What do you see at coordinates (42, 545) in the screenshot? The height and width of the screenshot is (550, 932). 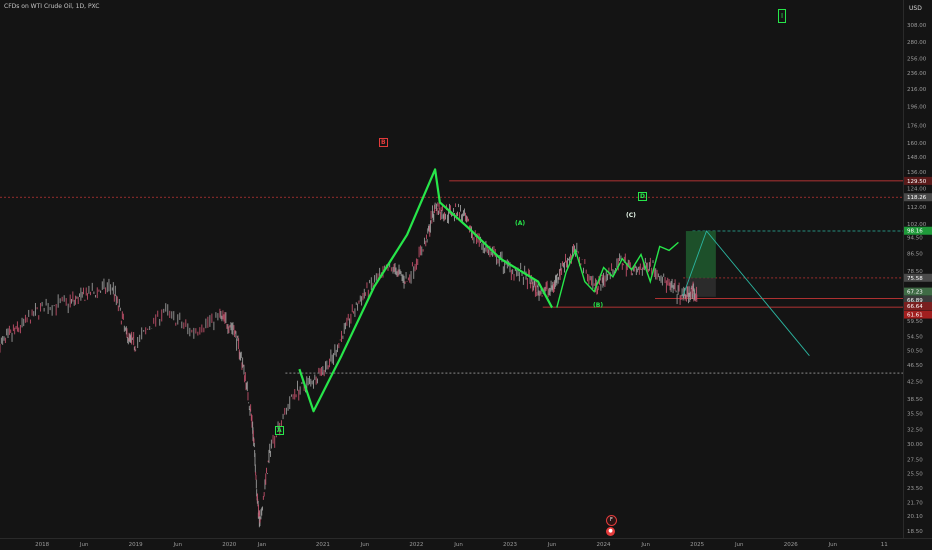 I see `x-tick-label: 2018` at bounding box center [42, 545].